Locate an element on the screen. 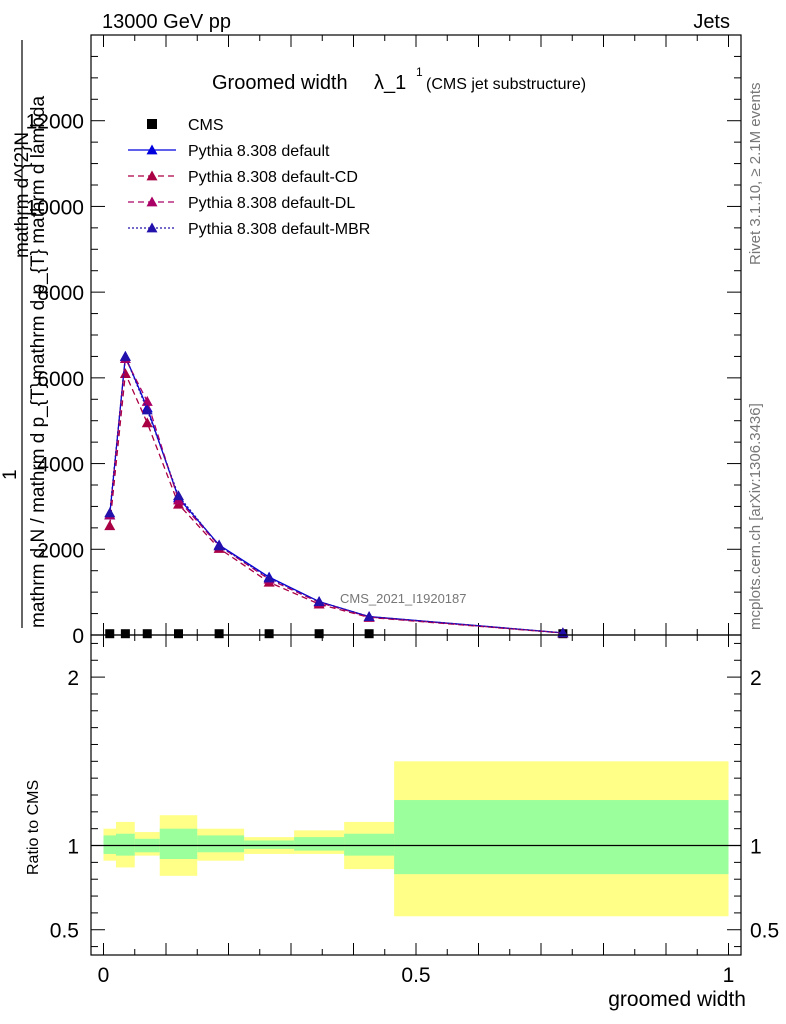 The height and width of the screenshot is (1024, 786). legend-label-default: Pythia 8.308 default is located at coordinates (259, 151).